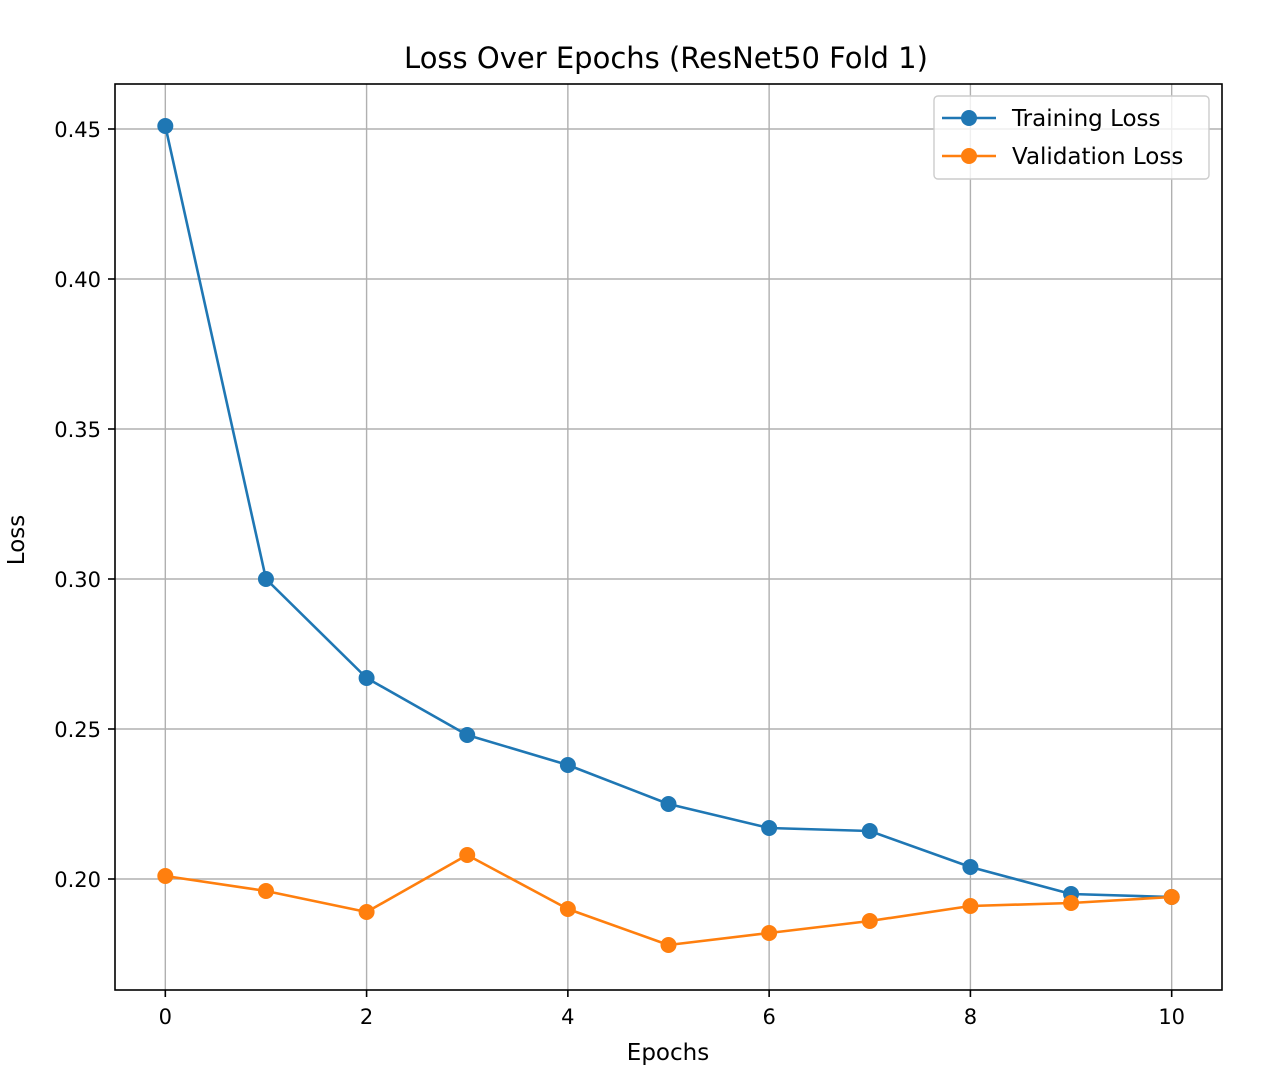 This screenshot has width=1266, height=1088. I want to click on x-axis-ticks: 0 2 4 6 8 10, so click(672, 1009).